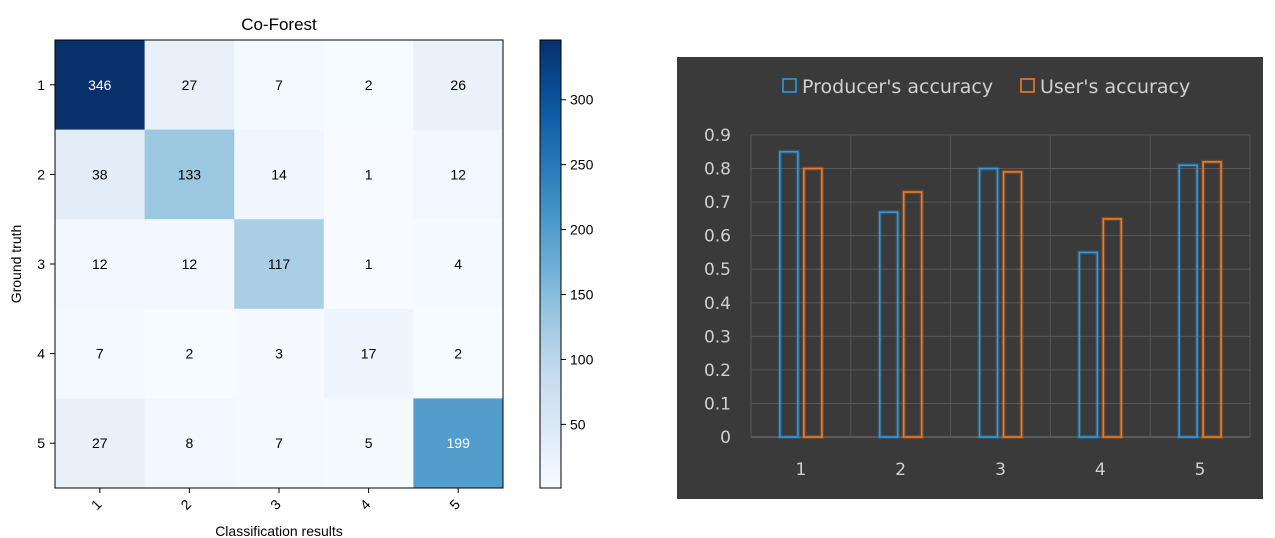 The width and height of the screenshot is (1275, 538). What do you see at coordinates (365, 504) in the screenshot?
I see `heatmap-x-tick-label: 4` at bounding box center [365, 504].